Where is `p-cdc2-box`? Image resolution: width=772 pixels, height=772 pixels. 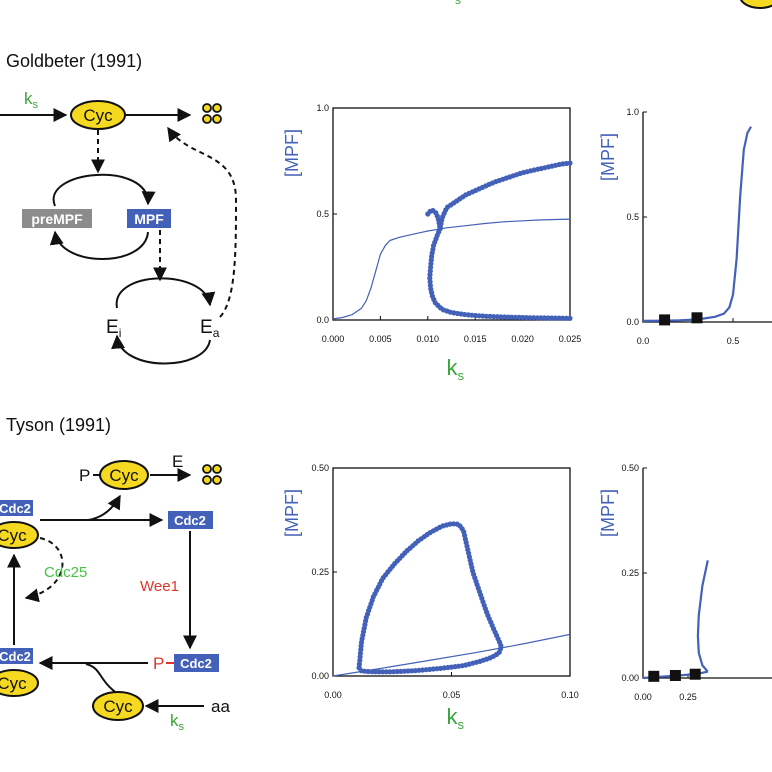
p-cdc2-box is located at coordinates (196, 663).